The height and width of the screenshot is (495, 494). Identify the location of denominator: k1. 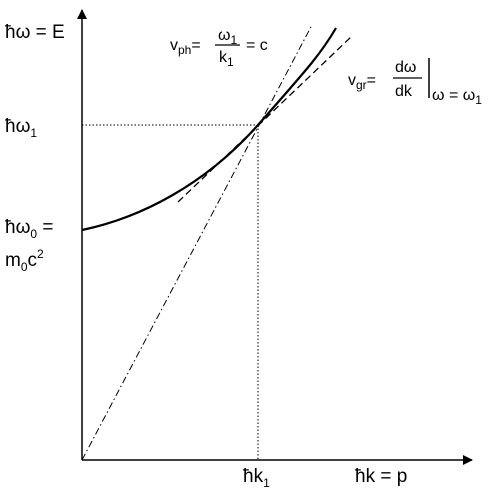
(226, 59).